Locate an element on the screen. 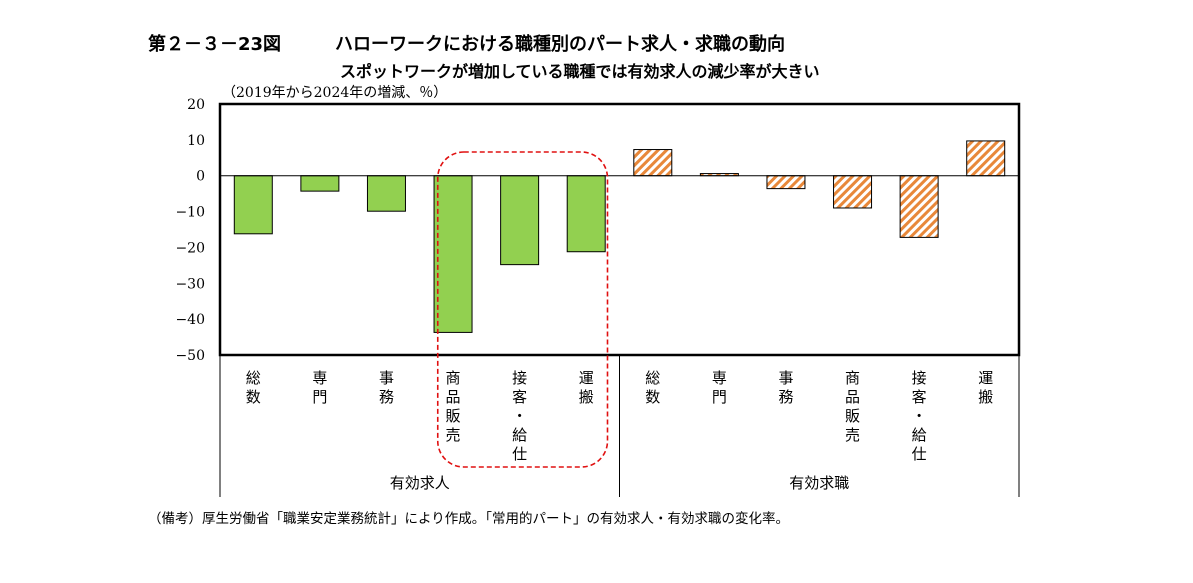 Image resolution: width=1193 pixels, height=583 pixels. chart-title: ハローワークにおける職種別のパート求人・求職の動向 is located at coordinates (560, 44).